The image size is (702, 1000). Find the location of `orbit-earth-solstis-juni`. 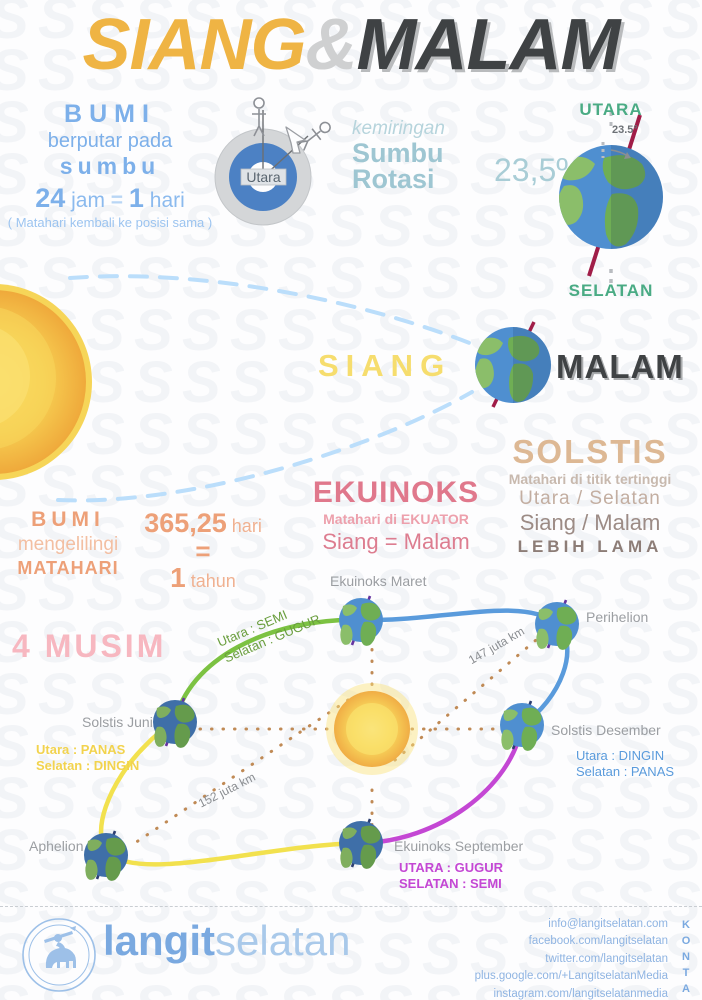

orbit-earth-solstis-juni is located at coordinates (175, 722).